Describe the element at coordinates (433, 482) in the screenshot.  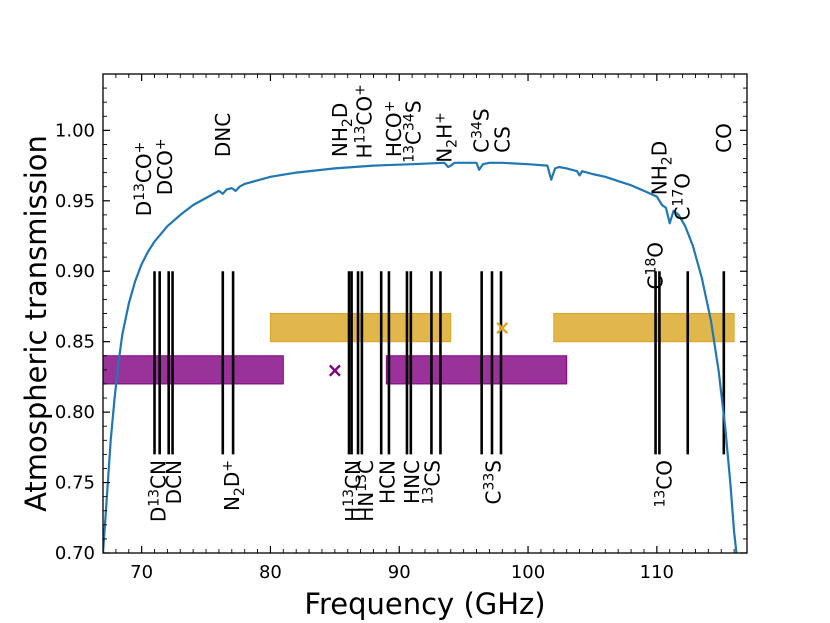
I see `label-13cs: 13CS` at that location.